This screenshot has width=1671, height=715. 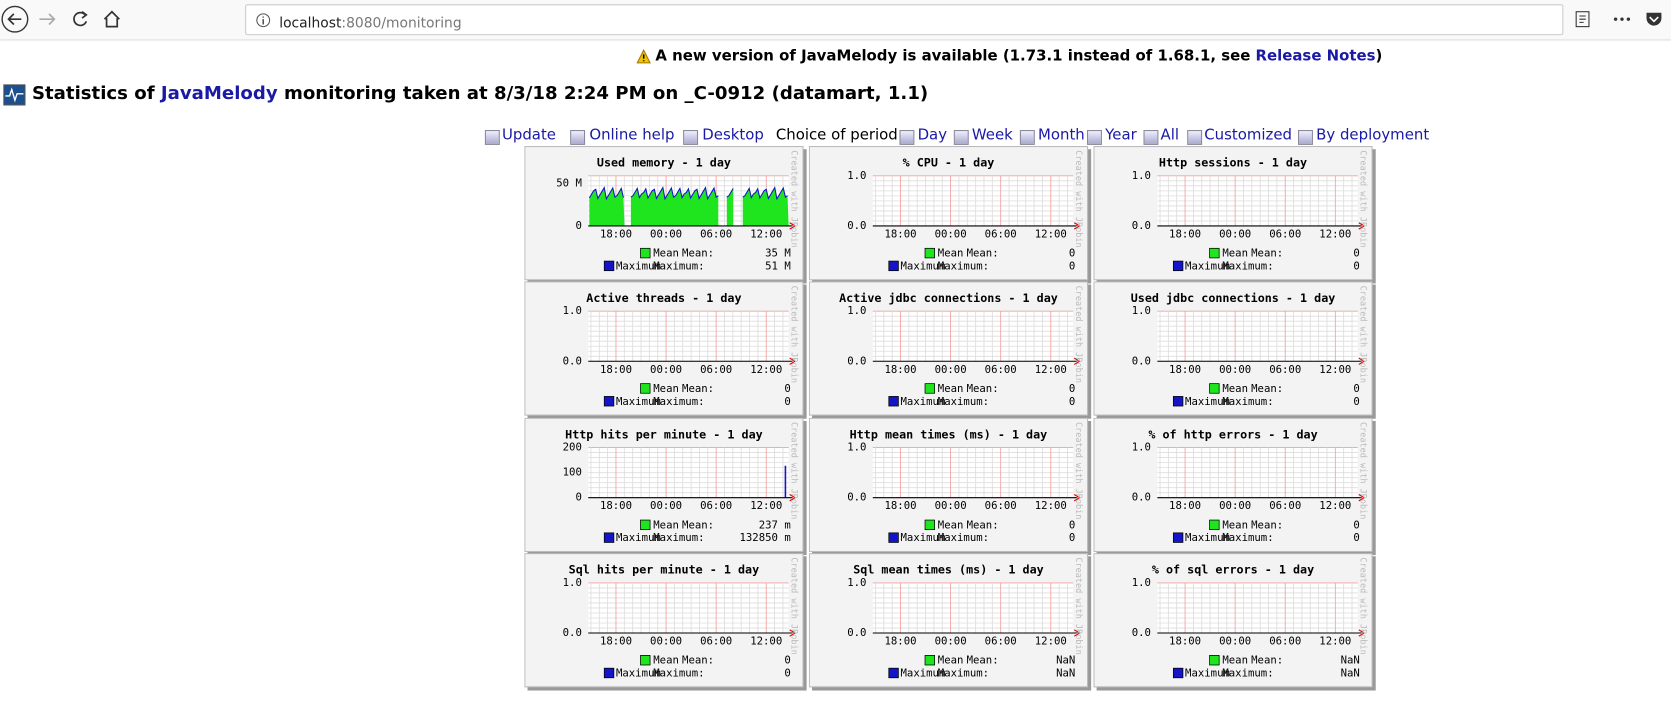 I want to click on period-link: Month, so click(x=1061, y=135).